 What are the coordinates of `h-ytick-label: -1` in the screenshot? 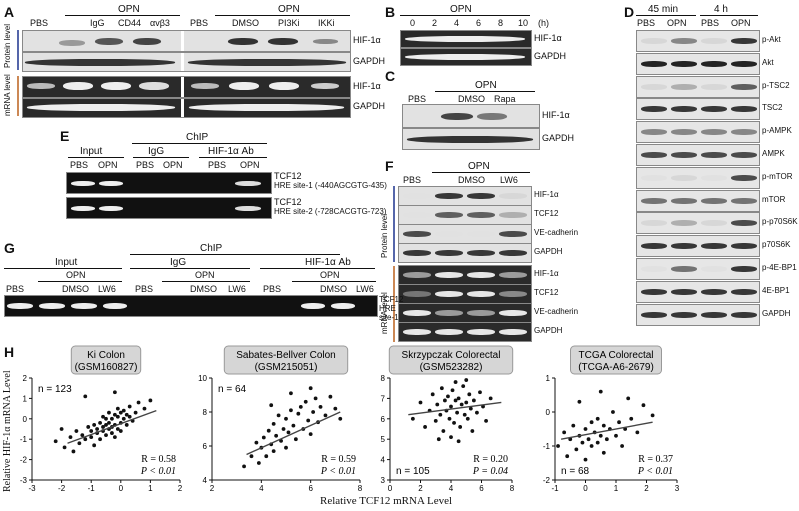 It's located at (547, 446).